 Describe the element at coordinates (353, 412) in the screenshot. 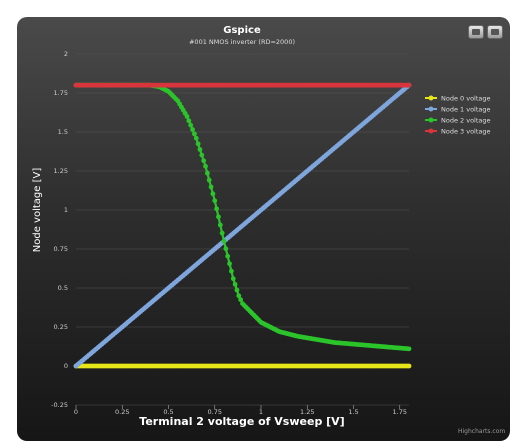

I see `x-tick-label: 1.5` at that location.